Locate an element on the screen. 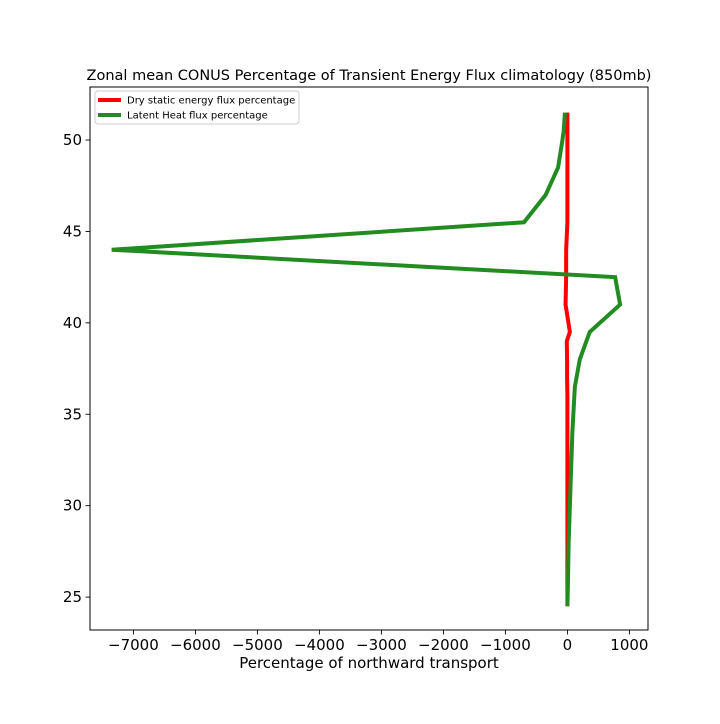  x-tick-label: 0 is located at coordinates (568, 645).